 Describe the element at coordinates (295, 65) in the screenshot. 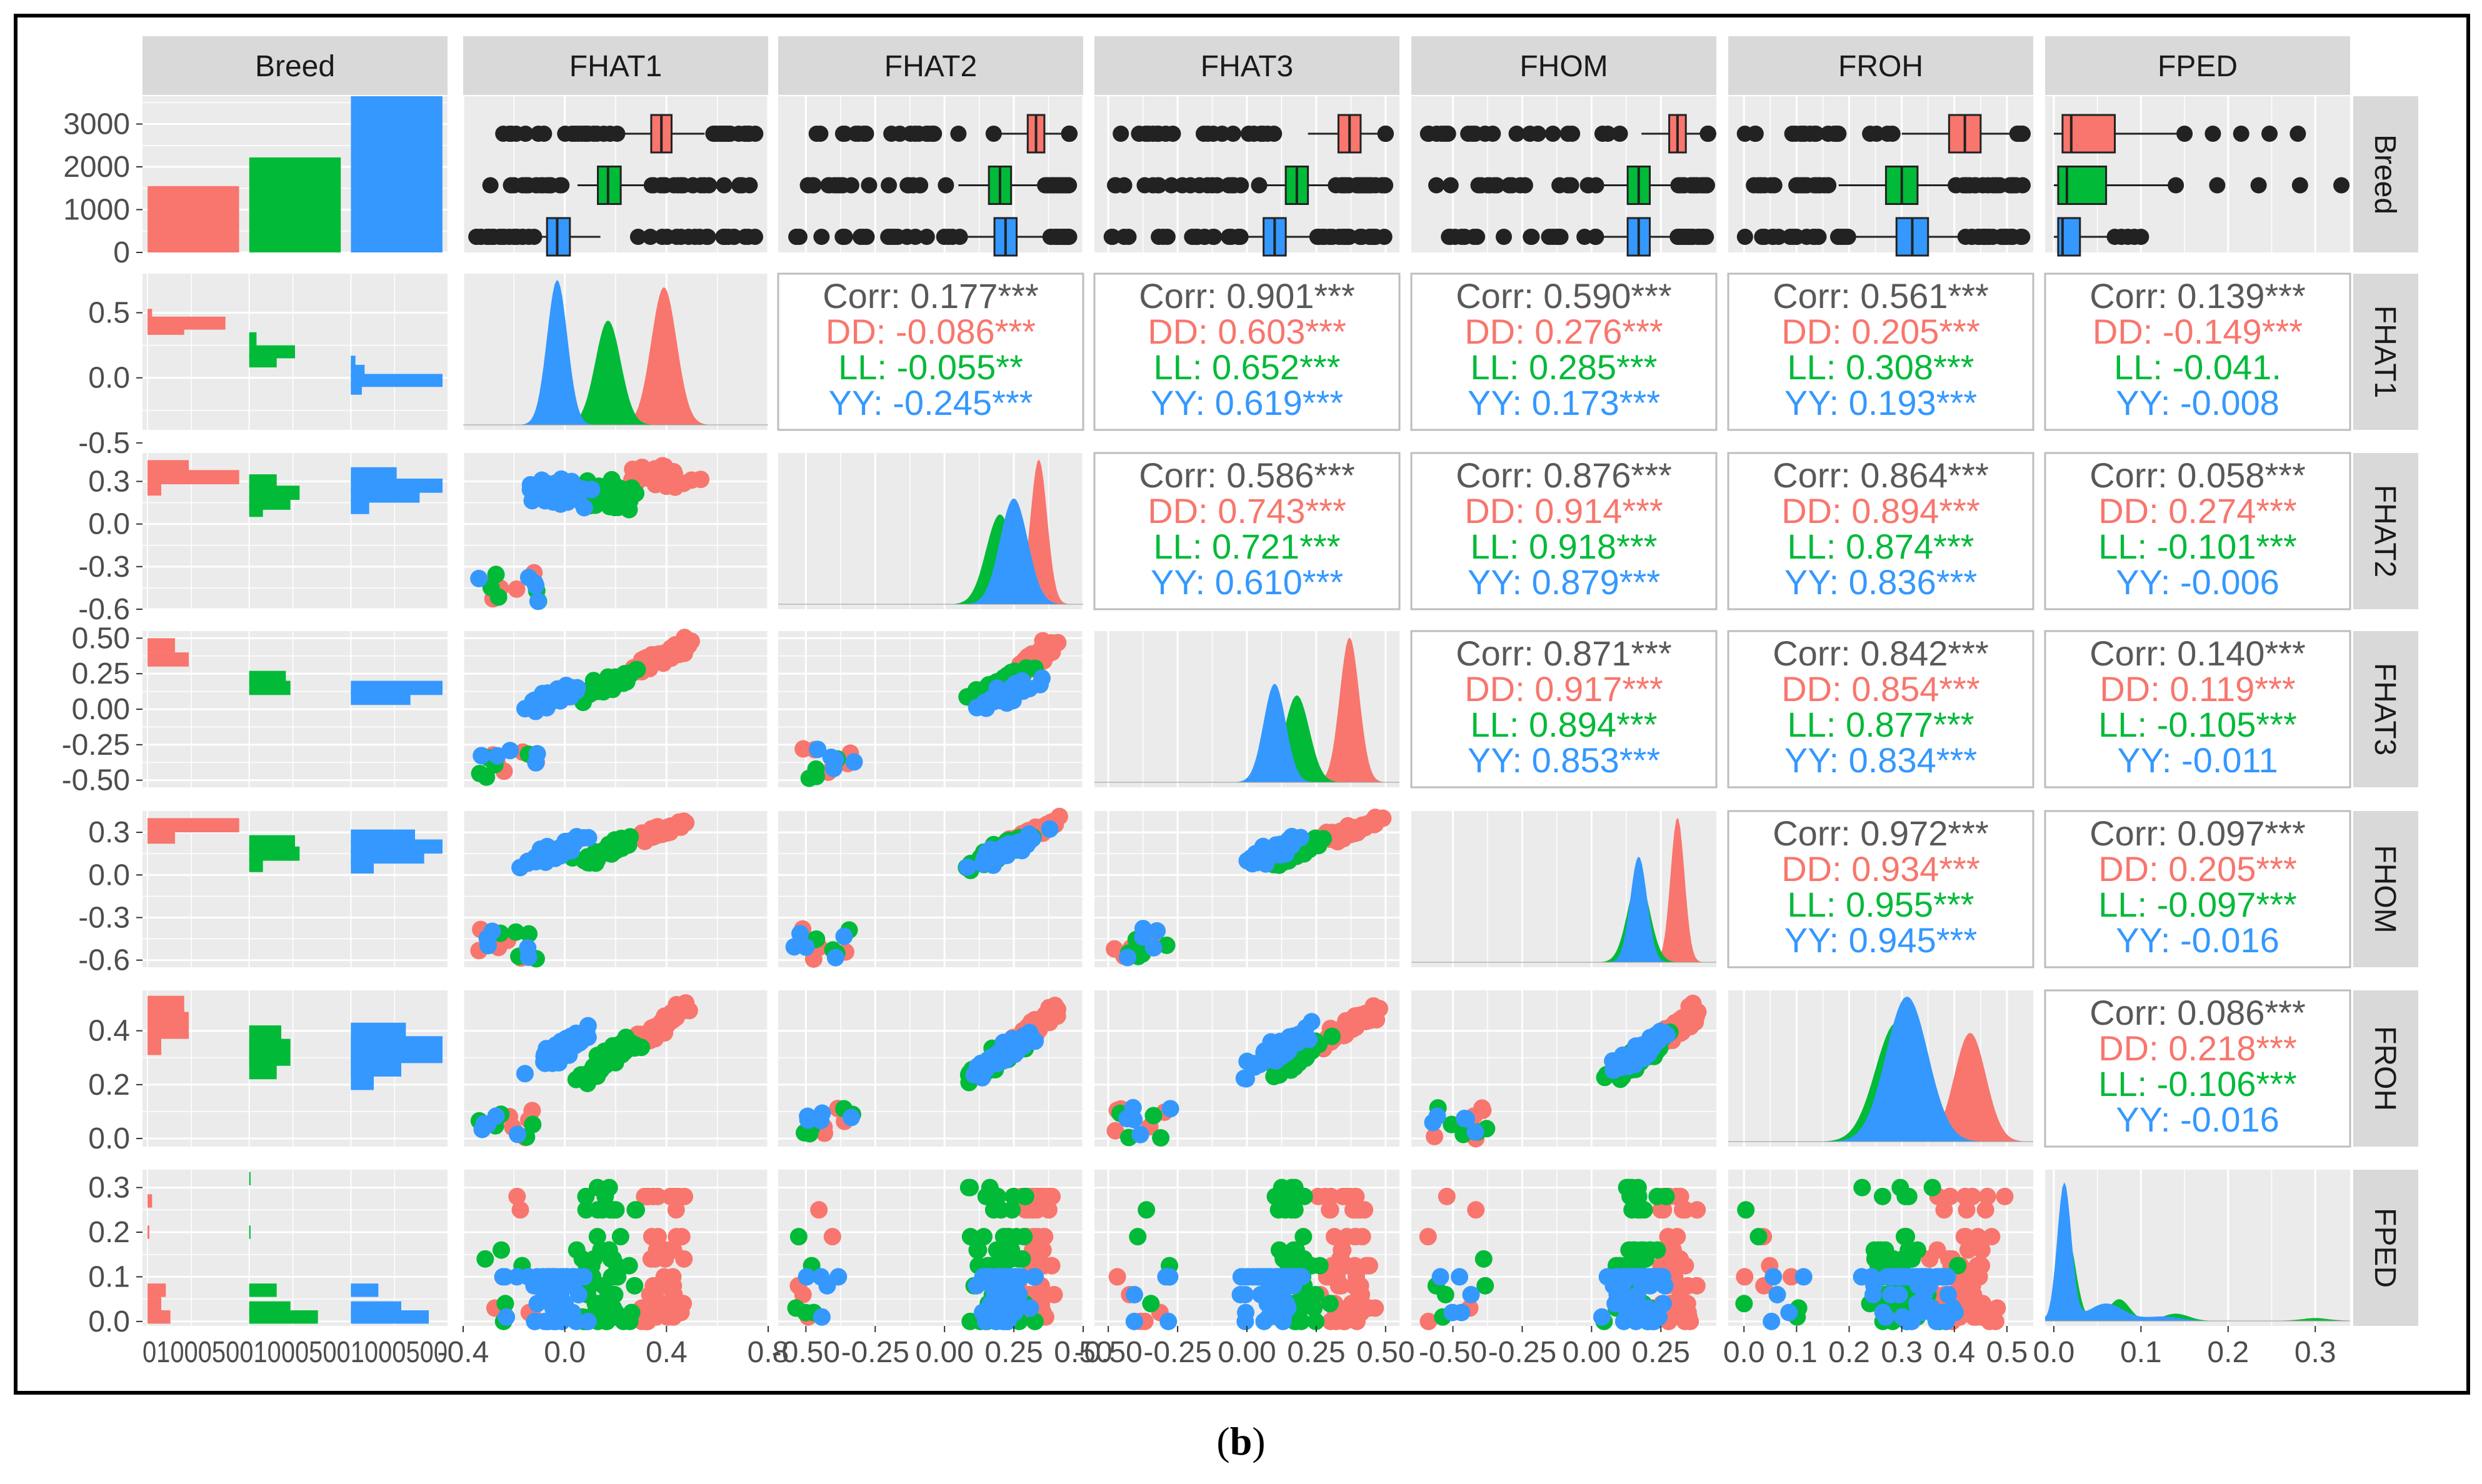

I see `strip-top-breed` at that location.